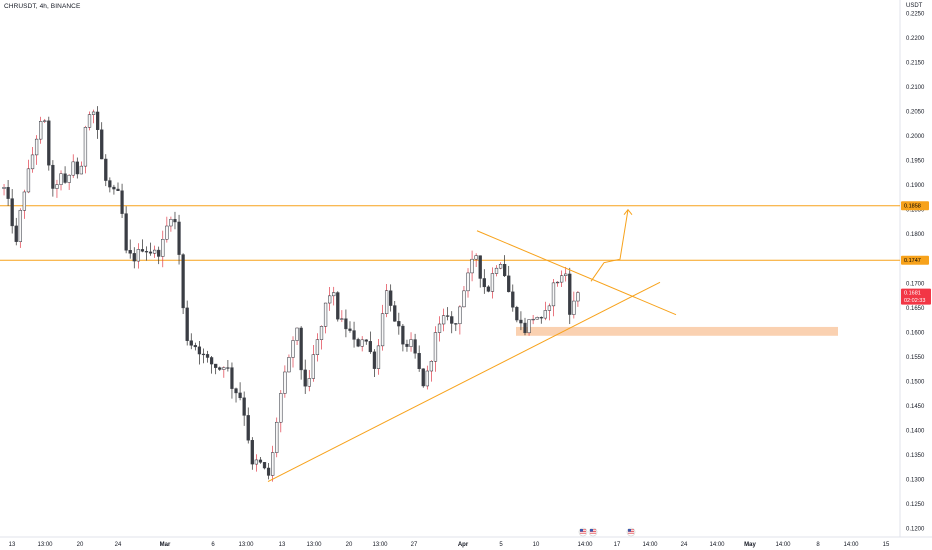  What do you see at coordinates (915, 530) in the screenshot?
I see `price-tick-label: 0.1200` at bounding box center [915, 530].